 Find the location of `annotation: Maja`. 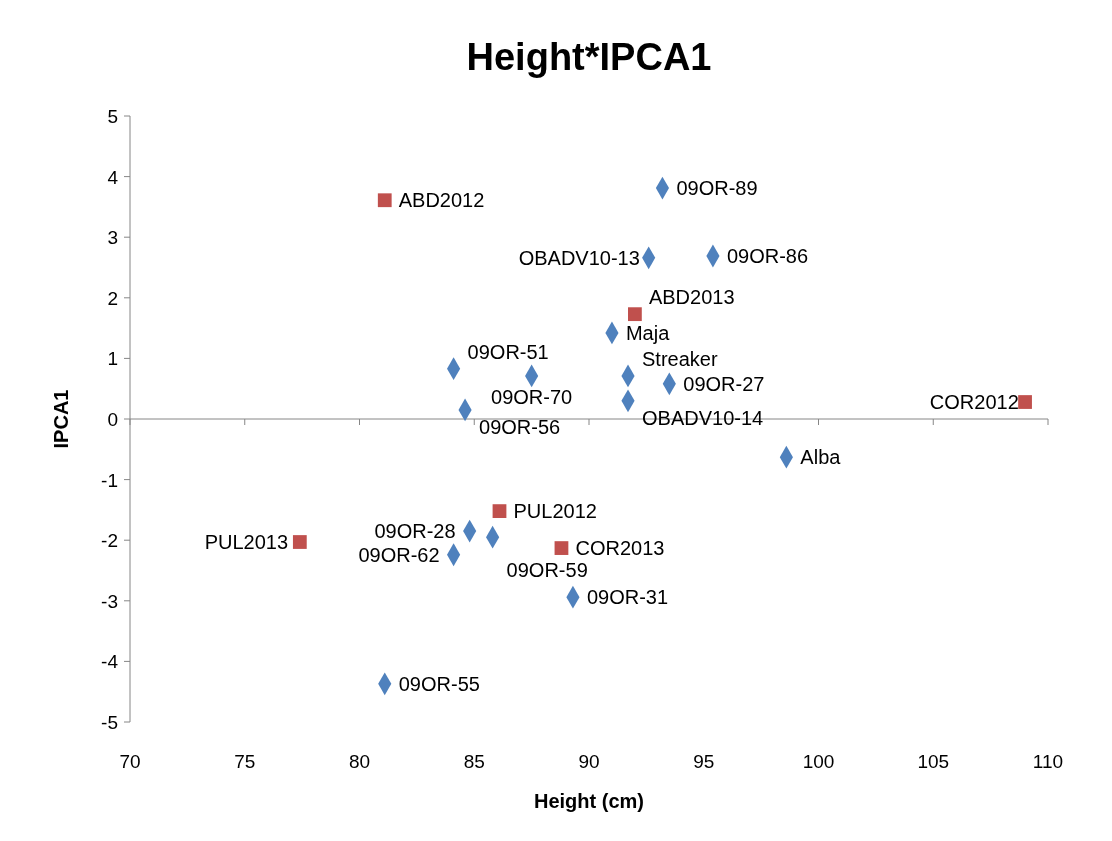

annotation: Maja is located at coordinates (648, 332).